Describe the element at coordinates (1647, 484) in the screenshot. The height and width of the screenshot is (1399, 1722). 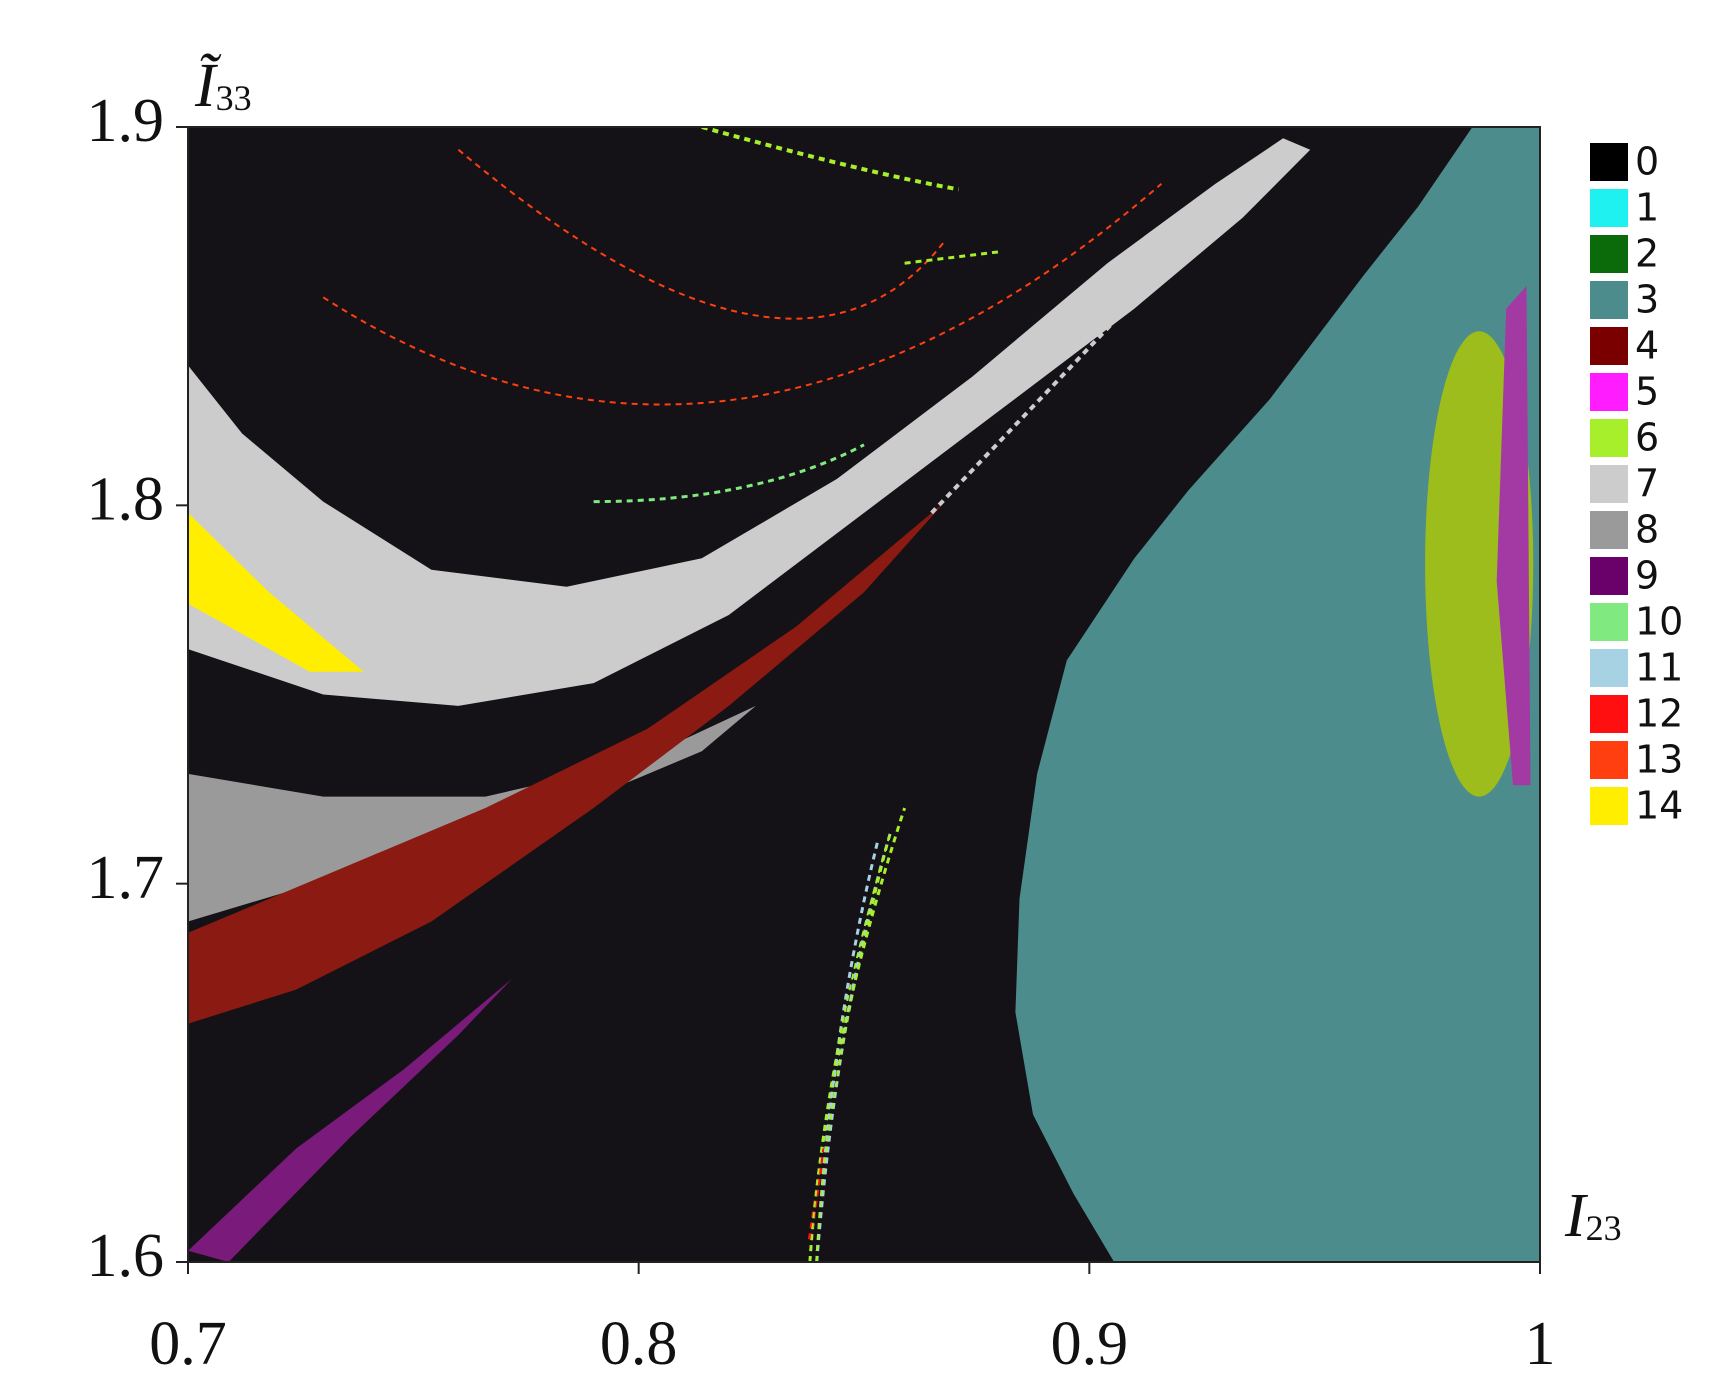
I see `legend-label: 7` at that location.